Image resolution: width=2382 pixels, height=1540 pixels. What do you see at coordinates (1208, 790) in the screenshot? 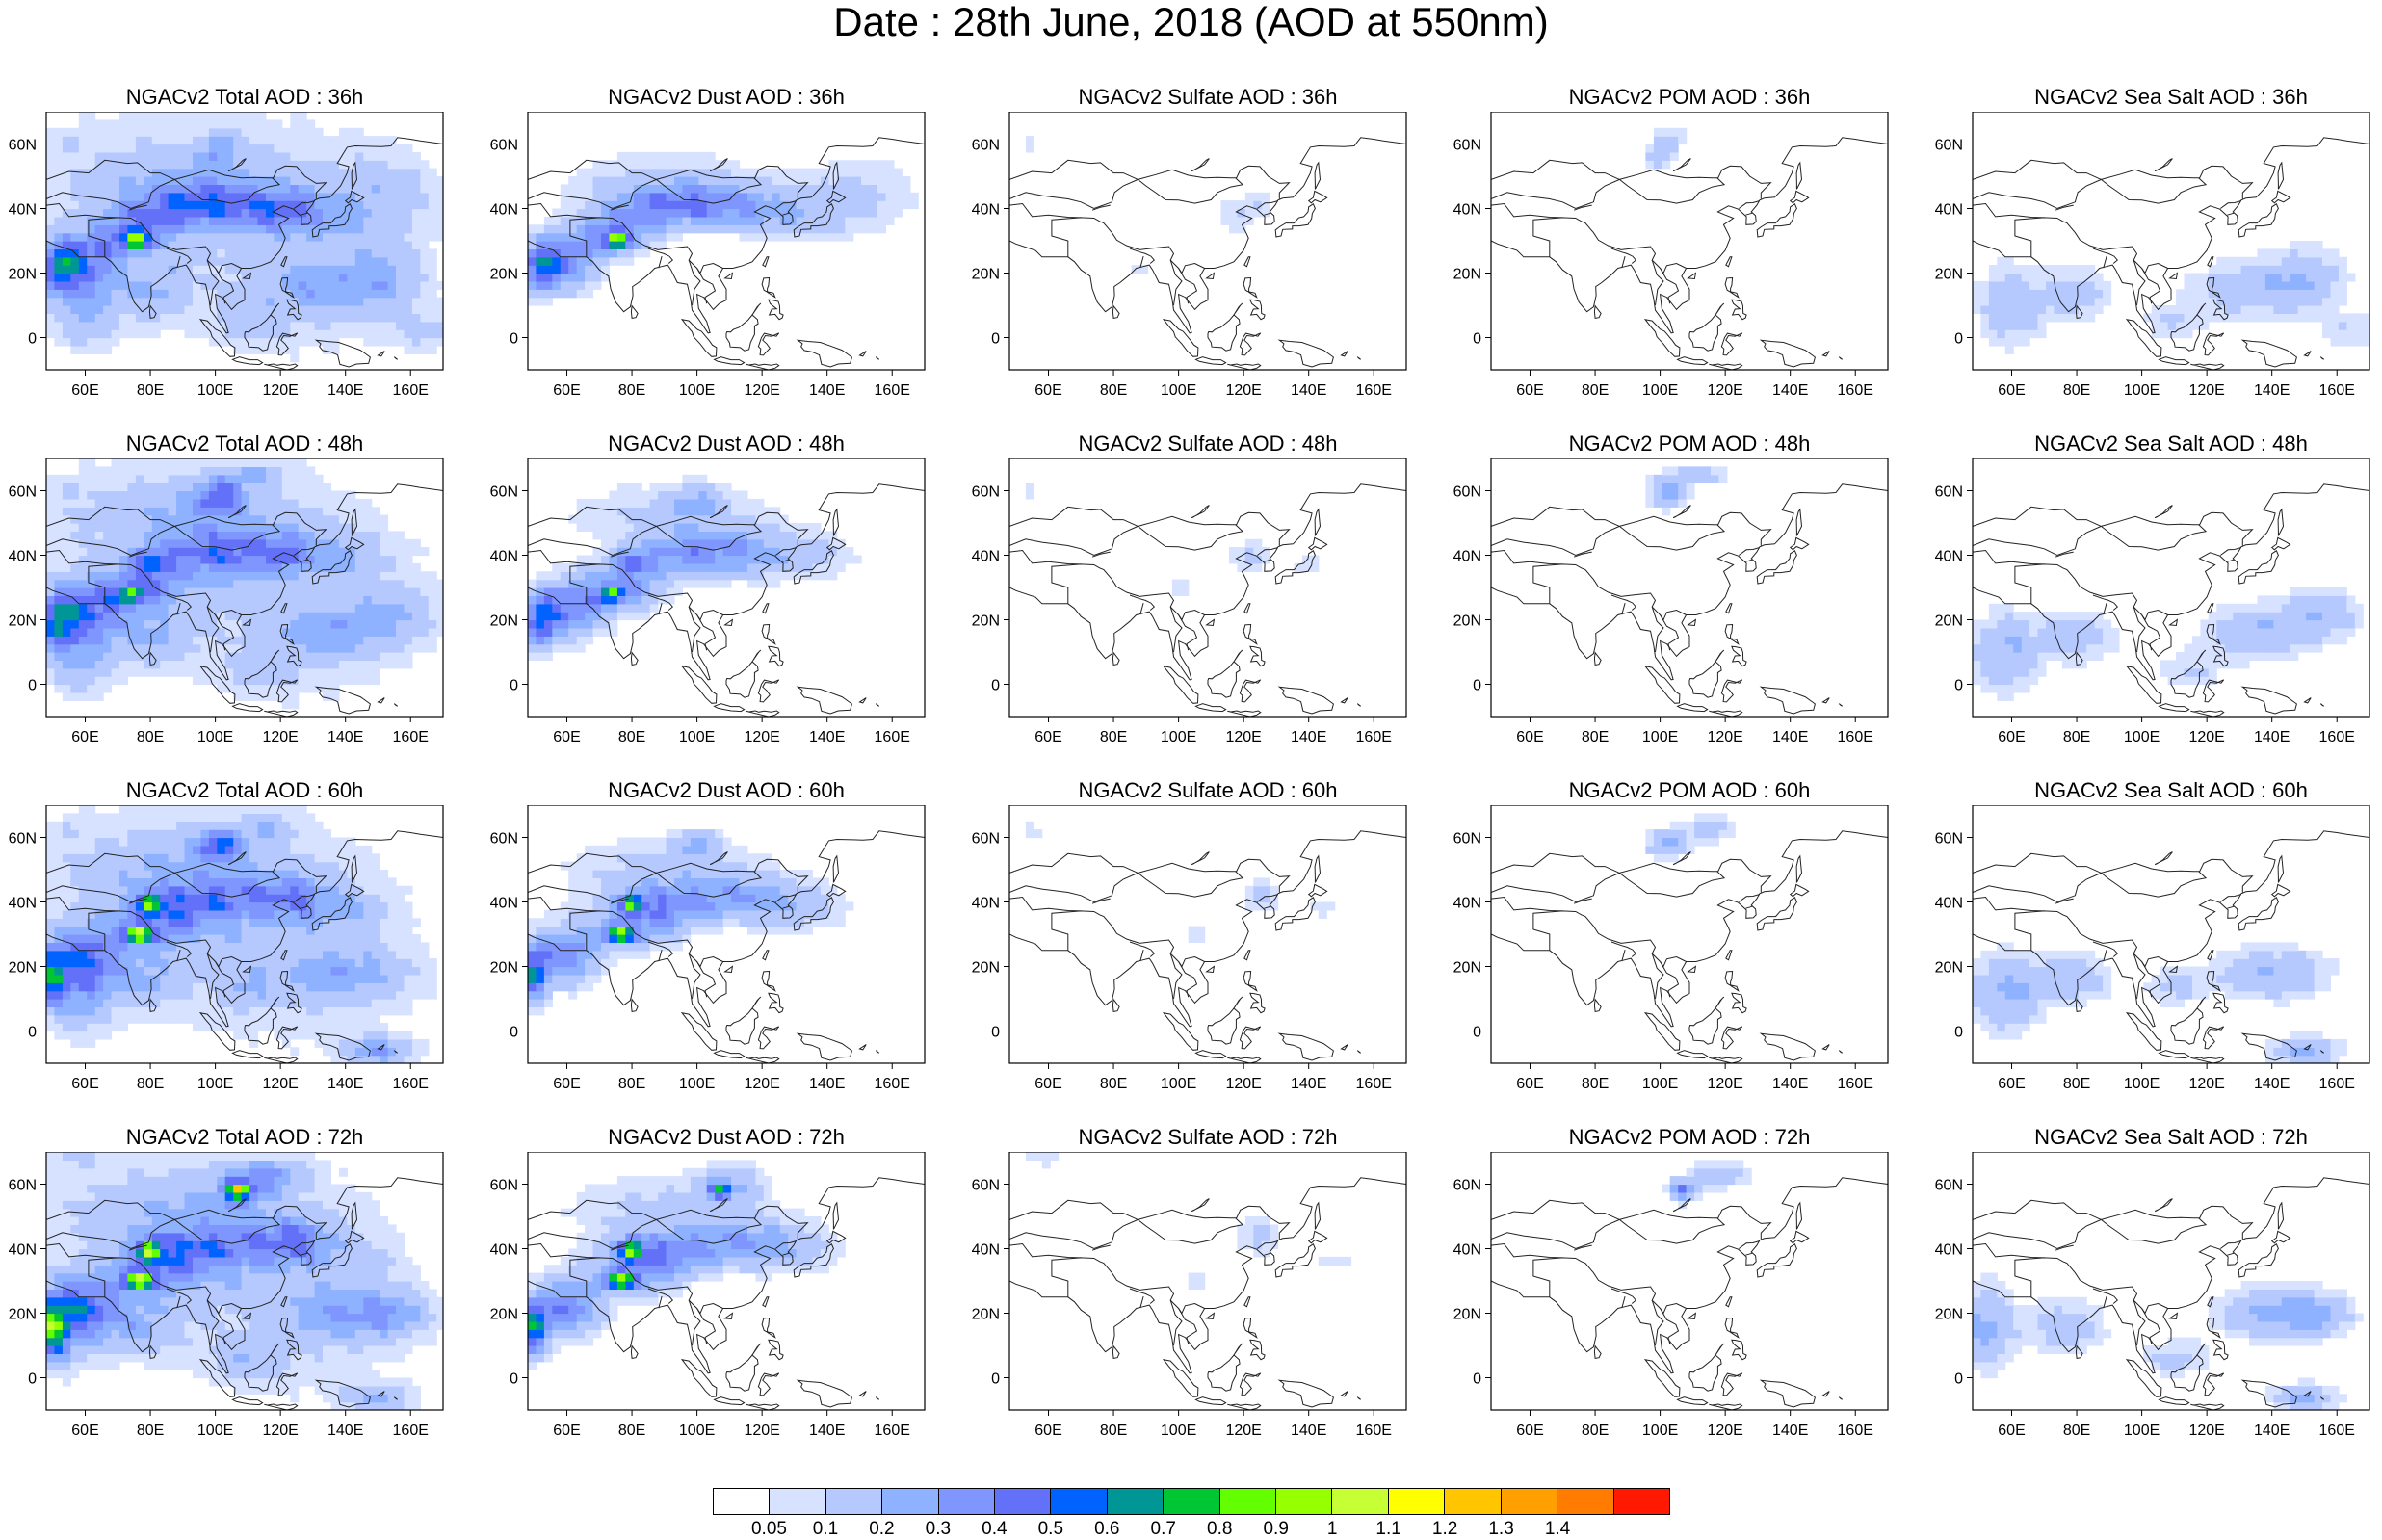
I see `panel-title: NGACv2 Sulfate AOD : 60h` at bounding box center [1208, 790].